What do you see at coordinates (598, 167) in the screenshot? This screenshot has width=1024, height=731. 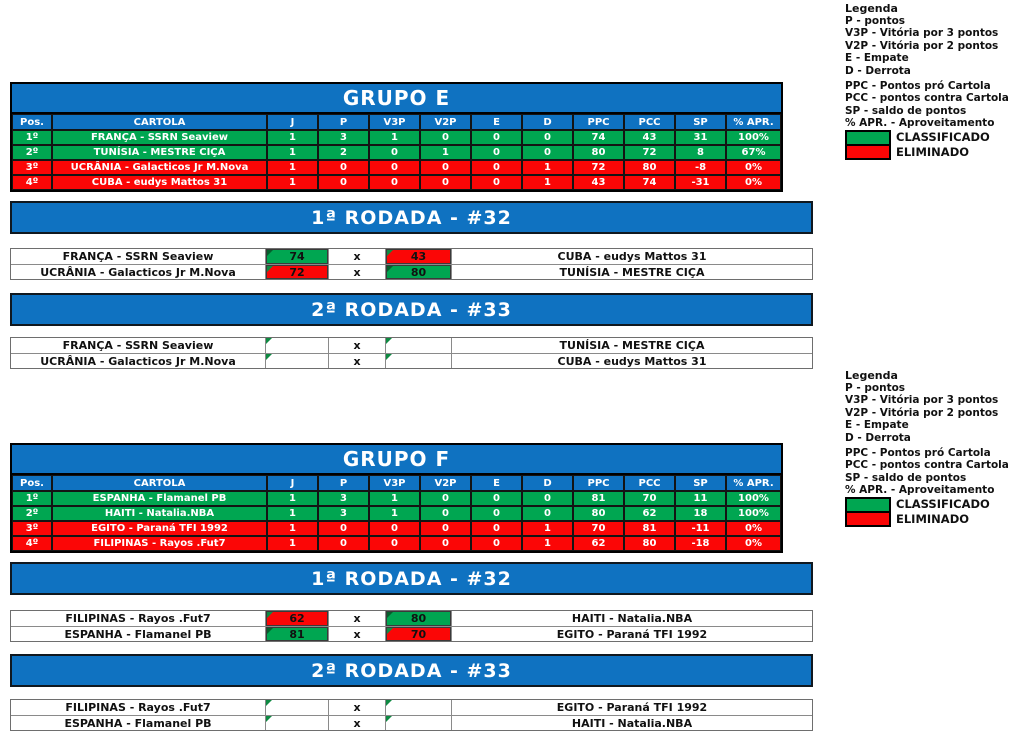 I see `stat-cell-ppc: 72` at bounding box center [598, 167].